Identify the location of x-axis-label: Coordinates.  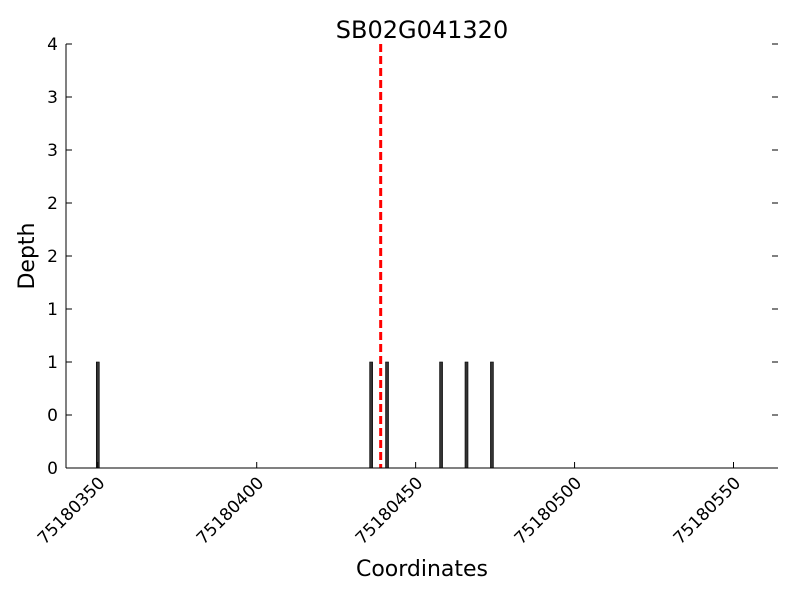
(422, 569).